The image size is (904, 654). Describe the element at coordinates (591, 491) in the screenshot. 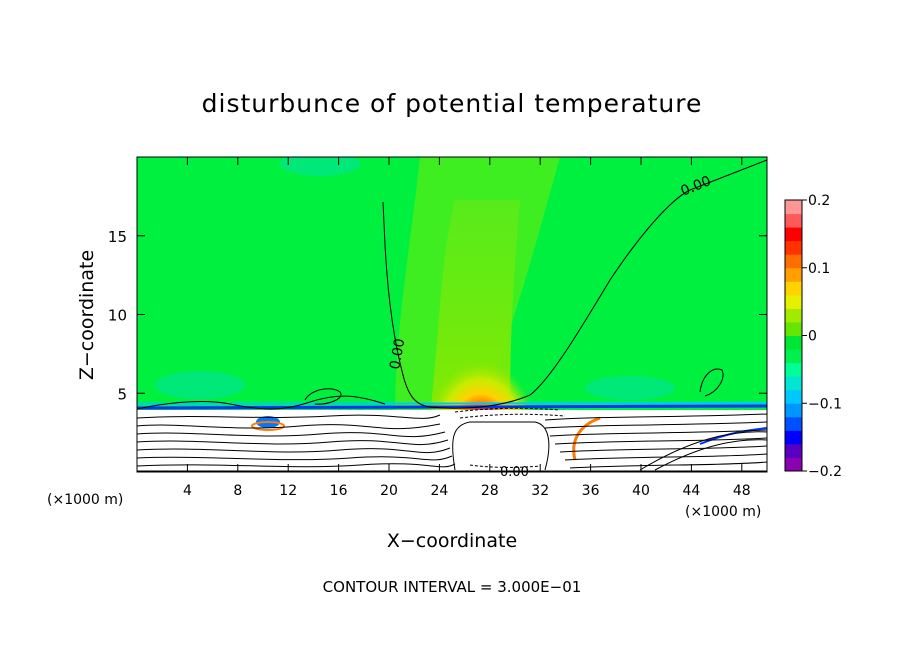

I see `x-tick-label: 36` at that location.